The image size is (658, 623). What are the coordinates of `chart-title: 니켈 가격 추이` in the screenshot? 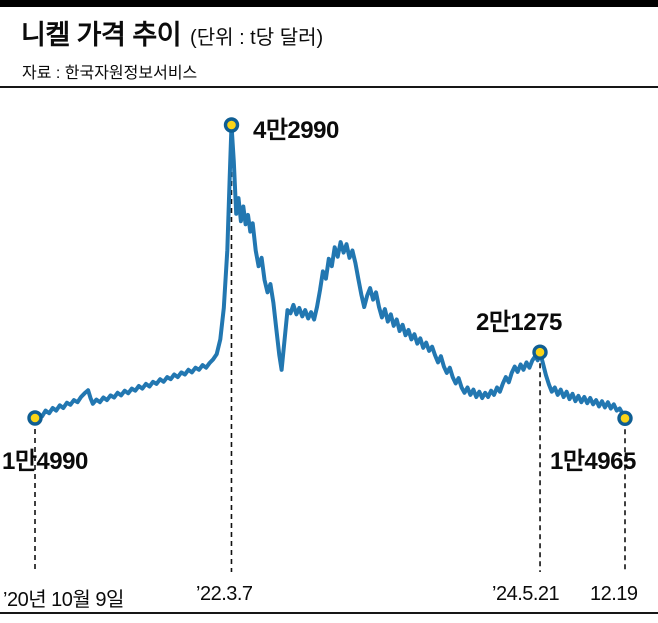 It's located at (101, 35).